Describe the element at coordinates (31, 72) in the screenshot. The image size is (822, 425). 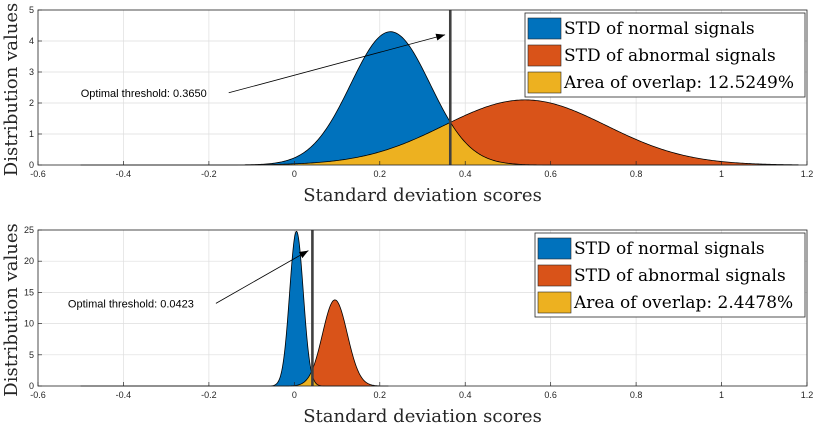
I see `y-tick-label: 3` at that location.